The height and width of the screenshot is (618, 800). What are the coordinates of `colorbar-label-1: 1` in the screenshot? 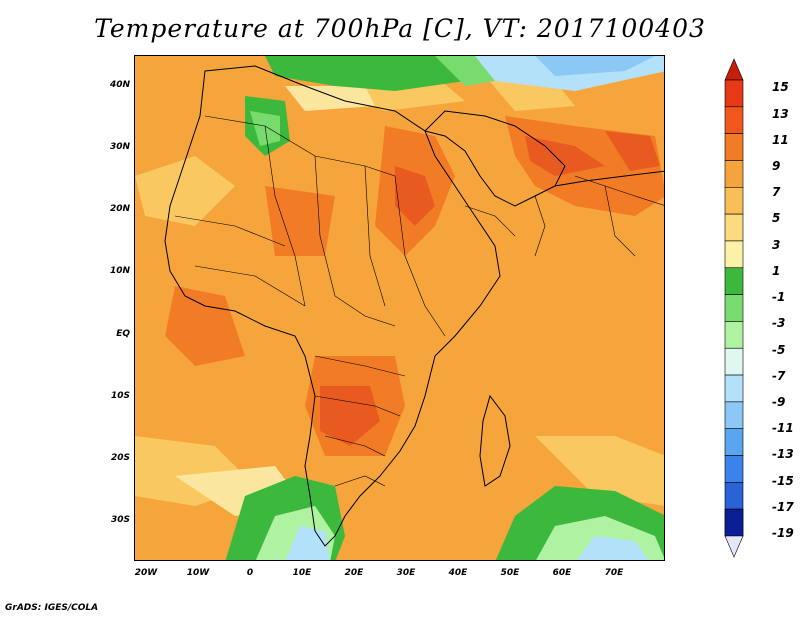 It's located at (776, 271).